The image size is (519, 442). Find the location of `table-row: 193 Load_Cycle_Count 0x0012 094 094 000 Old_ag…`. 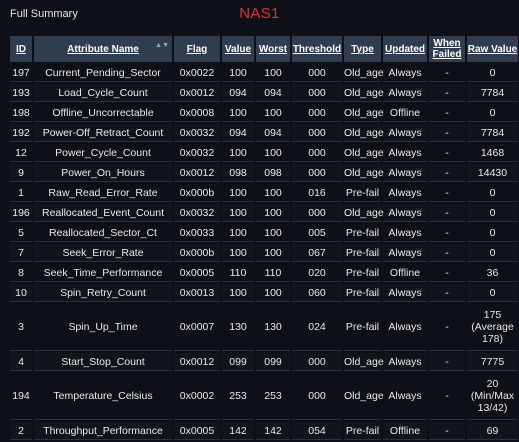

table-row: 193 Load_Cycle_Count 0x0012 094 094 000 Old_ag… is located at coordinates (264, 93).